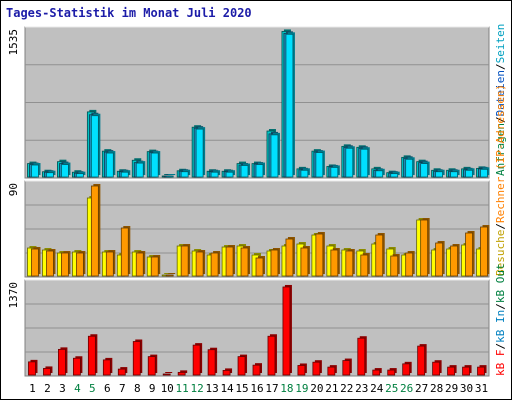 This screenshot has width=512, height=400. I want to click on x-tick-label-day-13: 13, so click(211, 388).